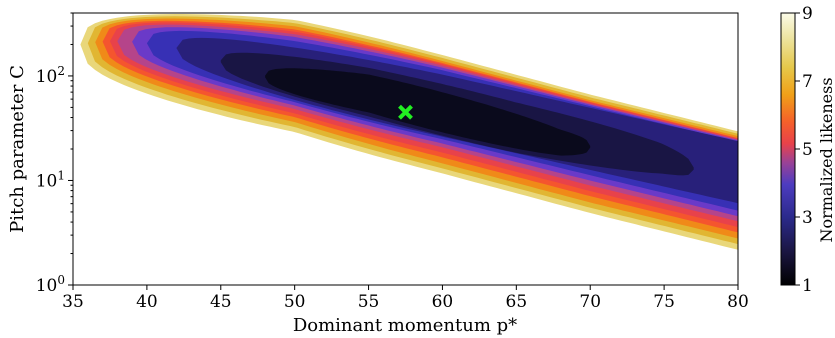 The image size is (835, 338). What do you see at coordinates (738, 302) in the screenshot?
I see `x-tick-label: 80` at bounding box center [738, 302].